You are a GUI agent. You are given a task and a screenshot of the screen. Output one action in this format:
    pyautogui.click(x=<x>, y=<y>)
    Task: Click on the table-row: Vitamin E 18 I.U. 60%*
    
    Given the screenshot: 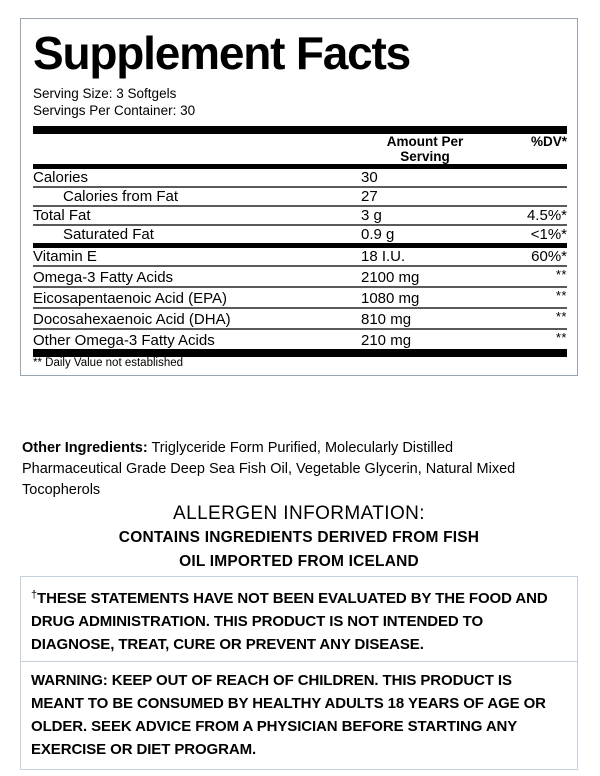 What is the action you would take?
    pyautogui.click(x=300, y=256)
    